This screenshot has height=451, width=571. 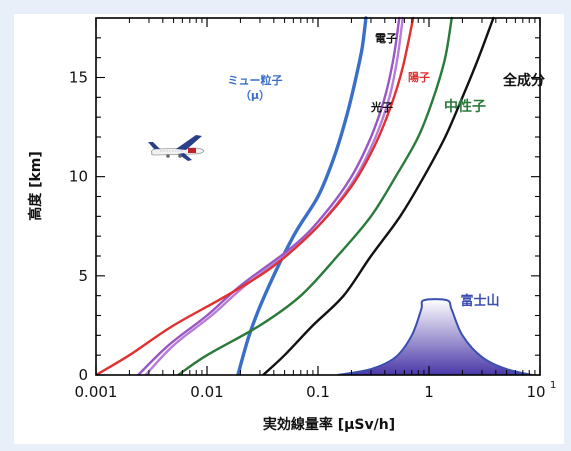 I want to click on y-tick-label: 15, so click(x=78, y=78).